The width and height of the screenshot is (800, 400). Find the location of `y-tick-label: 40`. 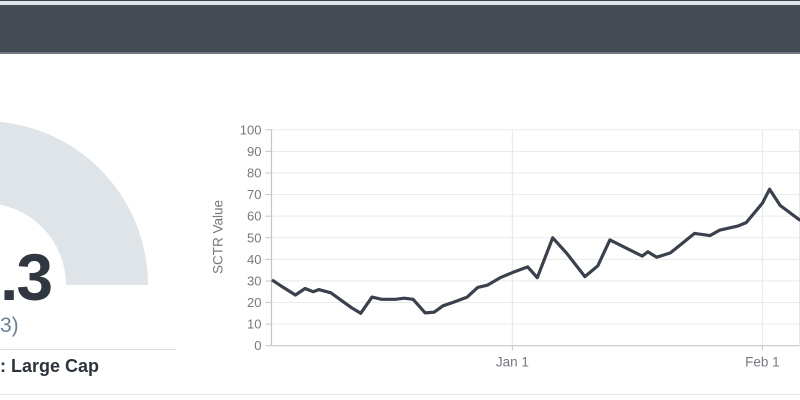

y-tick-label: 40 is located at coordinates (254, 259).